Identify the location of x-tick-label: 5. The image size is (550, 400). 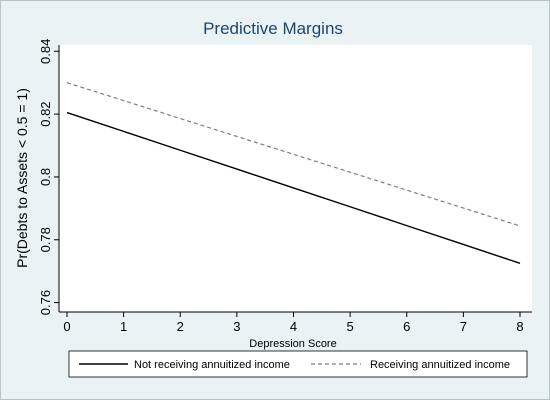
(350, 326).